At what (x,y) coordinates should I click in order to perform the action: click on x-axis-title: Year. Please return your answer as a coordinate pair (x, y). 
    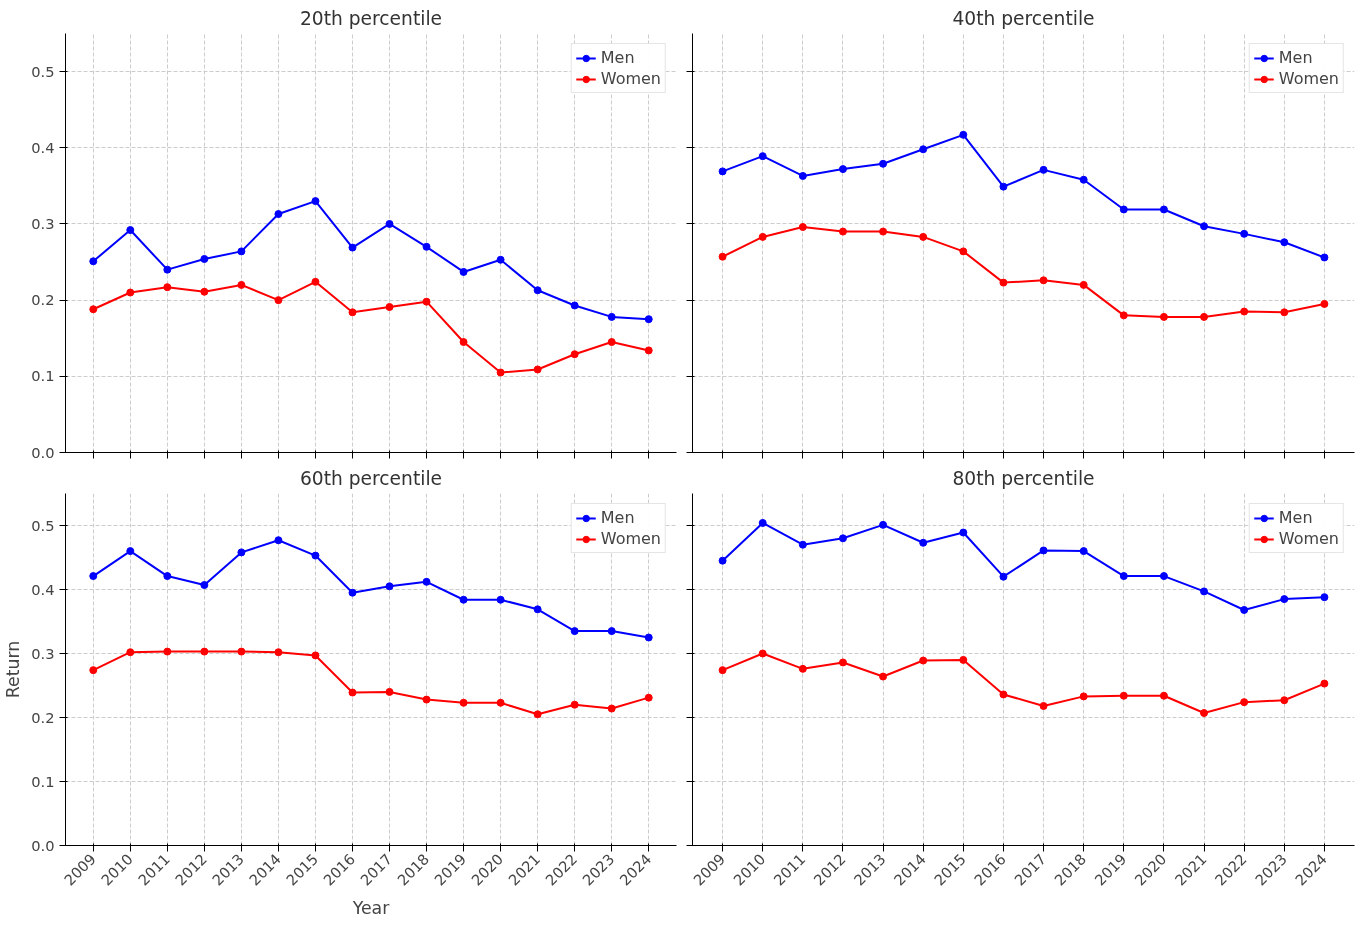
    Looking at the image, I should click on (371, 907).